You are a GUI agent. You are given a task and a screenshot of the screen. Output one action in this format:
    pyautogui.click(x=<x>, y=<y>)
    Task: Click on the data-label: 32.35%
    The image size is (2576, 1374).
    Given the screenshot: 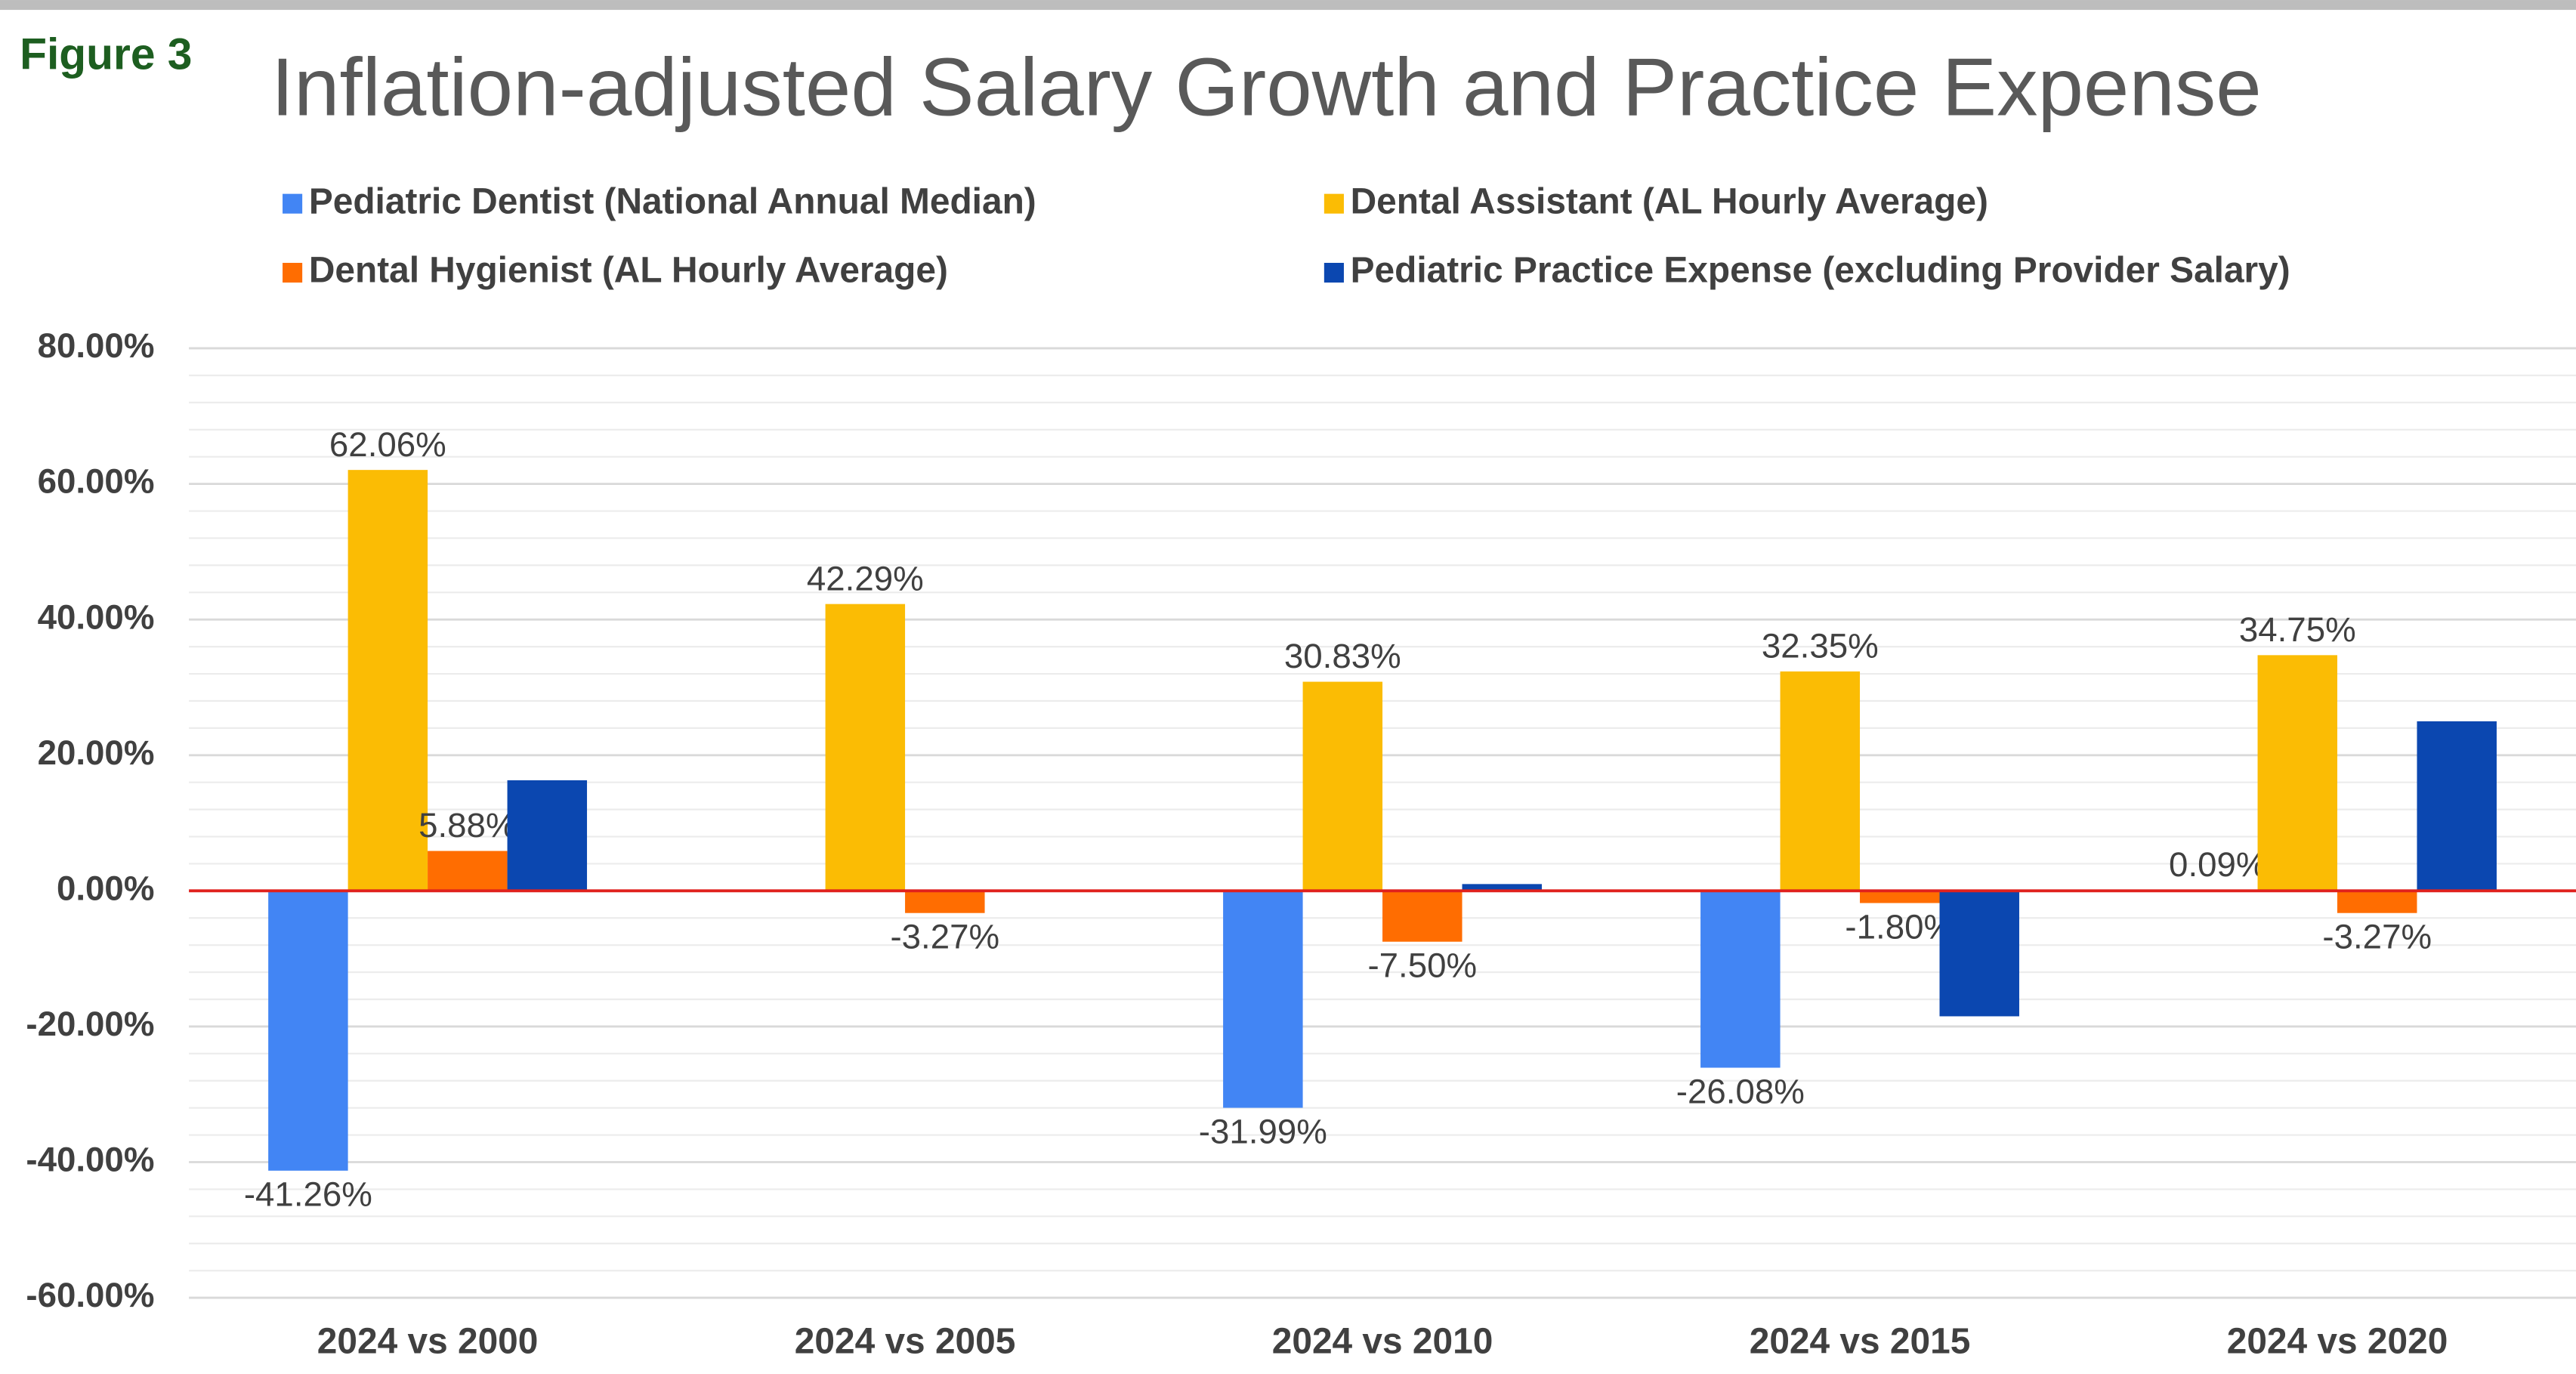 What is the action you would take?
    pyautogui.click(x=1820, y=646)
    